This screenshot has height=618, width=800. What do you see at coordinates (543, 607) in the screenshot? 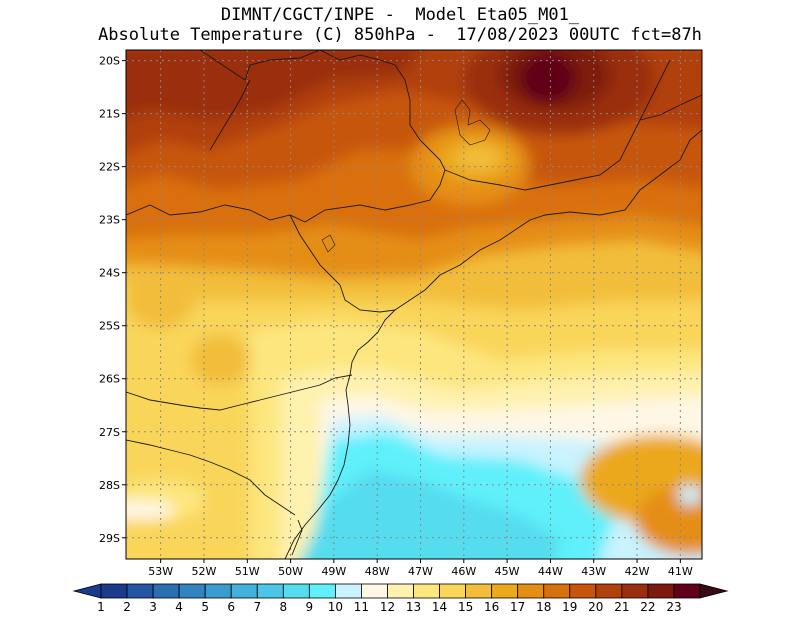
I see `colorbar-label: 18` at bounding box center [543, 607].